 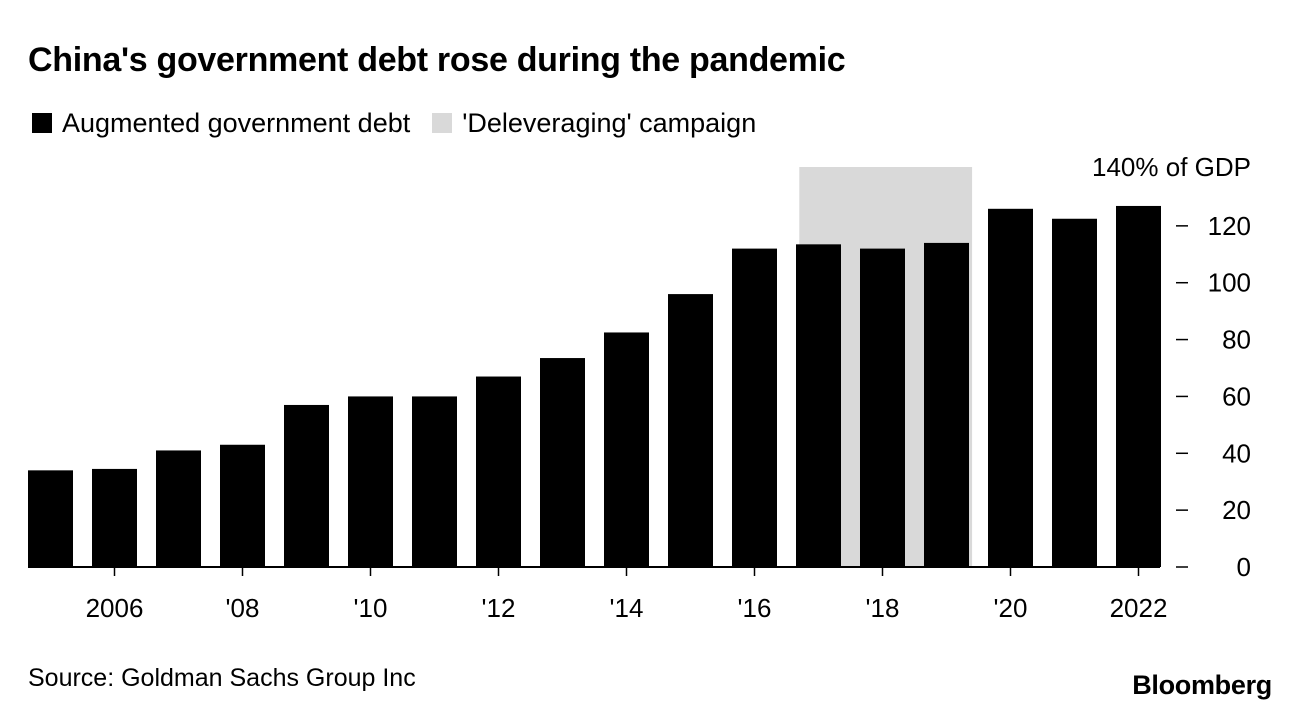 I want to click on bar-2011, so click(x=434, y=481).